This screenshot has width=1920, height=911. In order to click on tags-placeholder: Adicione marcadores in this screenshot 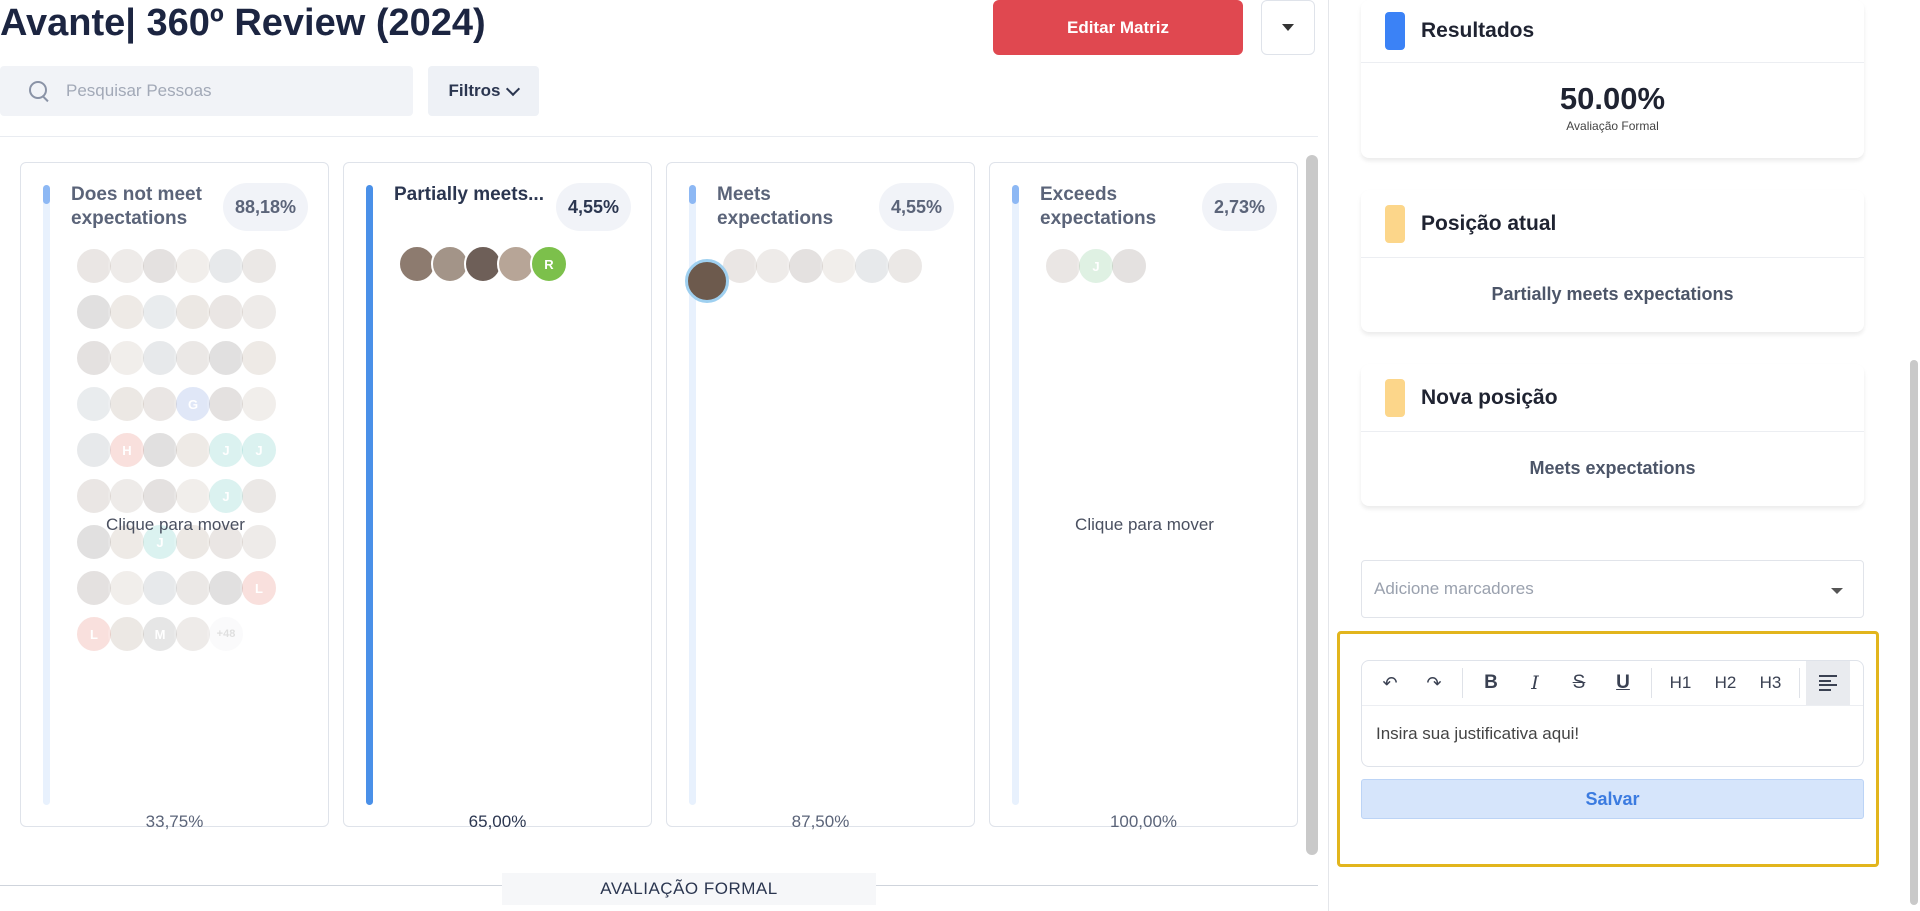, I will do `click(1454, 589)`.